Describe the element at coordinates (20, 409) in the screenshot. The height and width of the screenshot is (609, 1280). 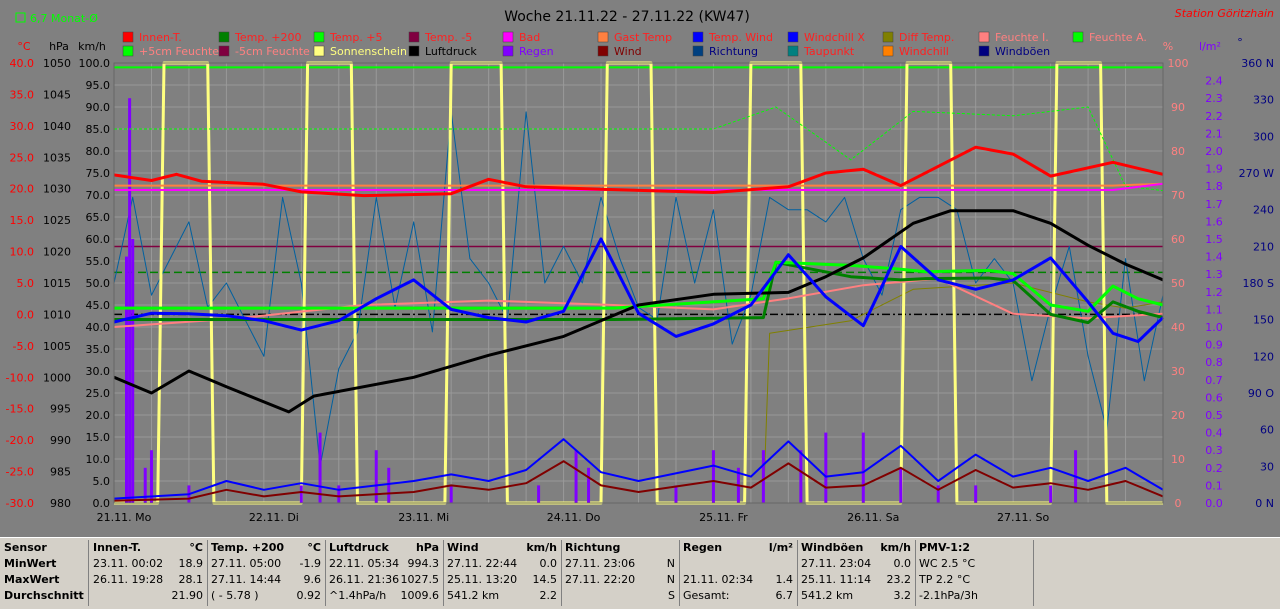
I see `tick-celsius: -15.0` at that location.